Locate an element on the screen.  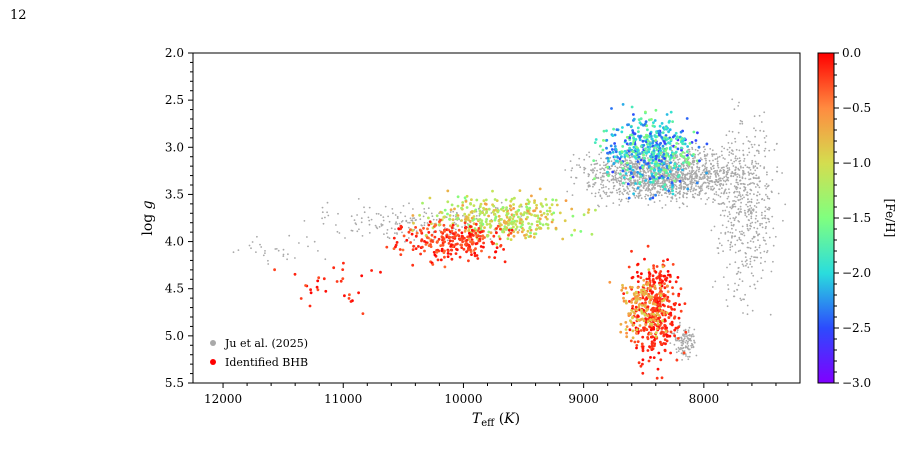
y-tick-label: 3.0 is located at coordinates (174, 147).